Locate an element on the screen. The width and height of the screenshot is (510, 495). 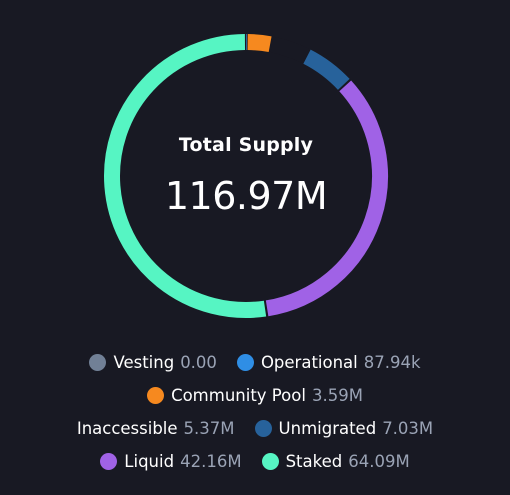
donut-slice-community-pool is located at coordinates (259, 43).